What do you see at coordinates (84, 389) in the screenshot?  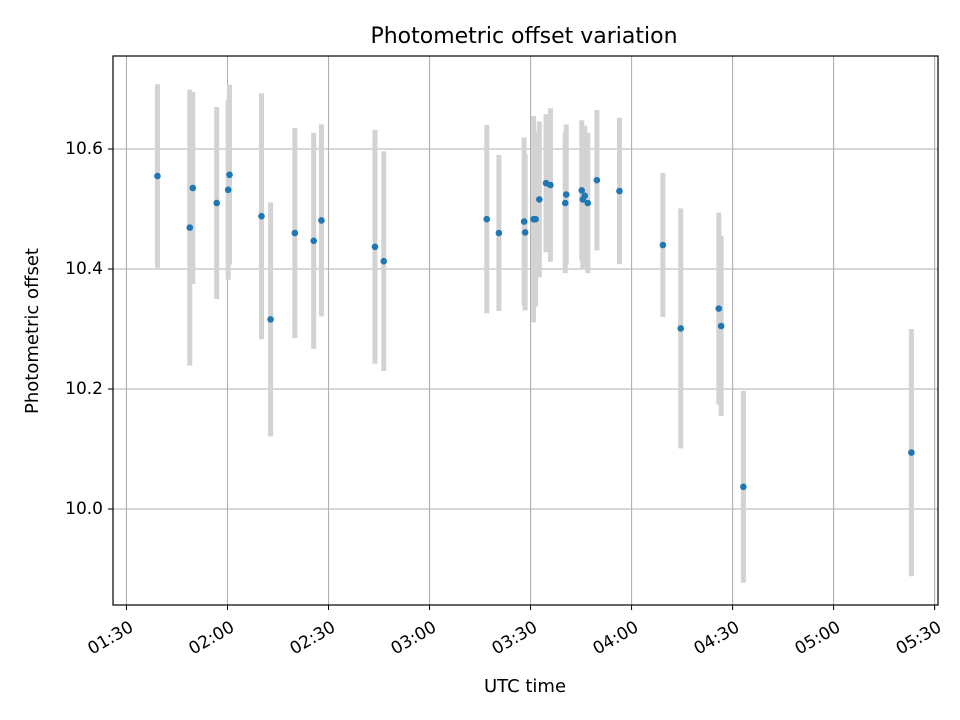 I see `y-tick-label: 10.2` at bounding box center [84, 389].